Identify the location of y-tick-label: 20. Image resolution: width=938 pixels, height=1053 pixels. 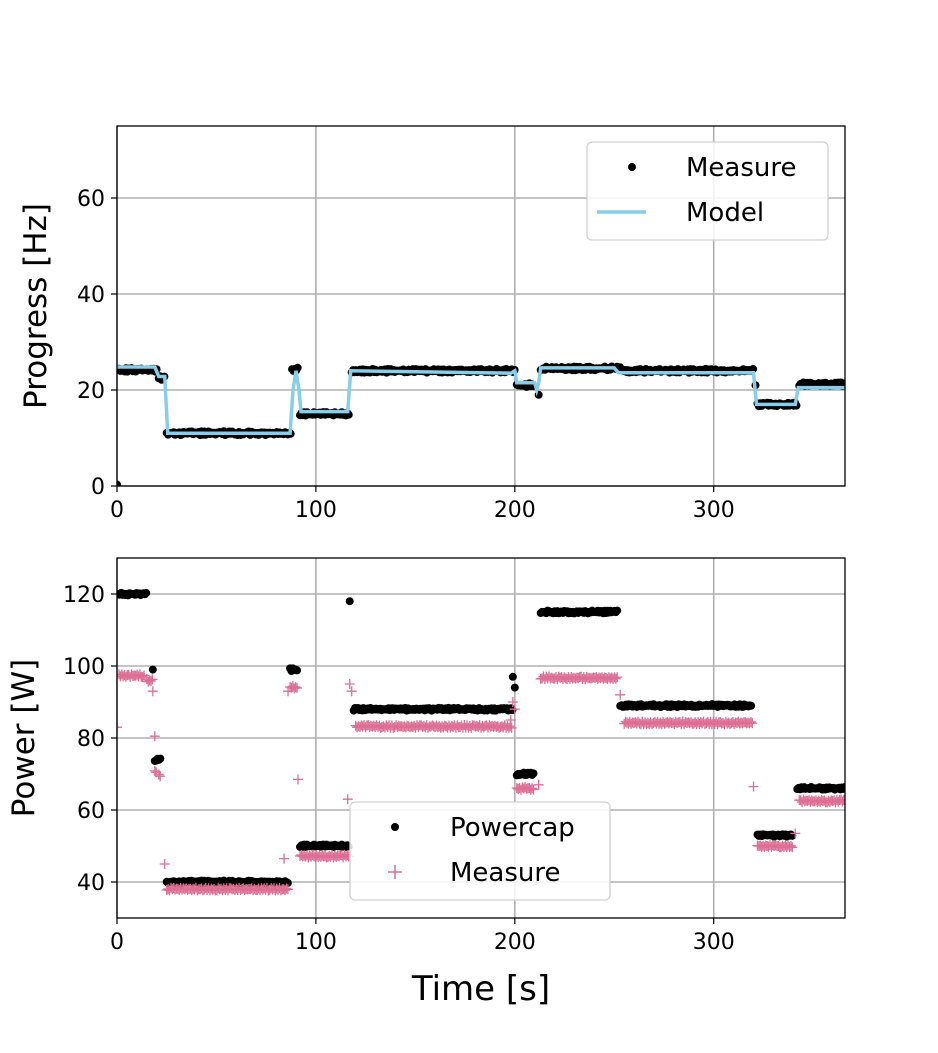
(91, 391).